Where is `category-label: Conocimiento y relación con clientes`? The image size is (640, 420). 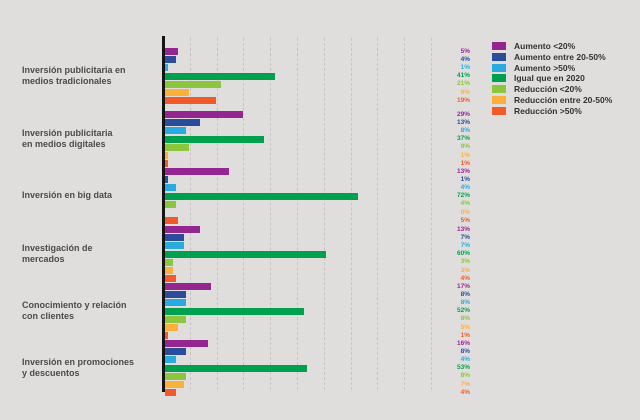
category-label: Conocimiento y relación con clientes is located at coordinates (74, 310).